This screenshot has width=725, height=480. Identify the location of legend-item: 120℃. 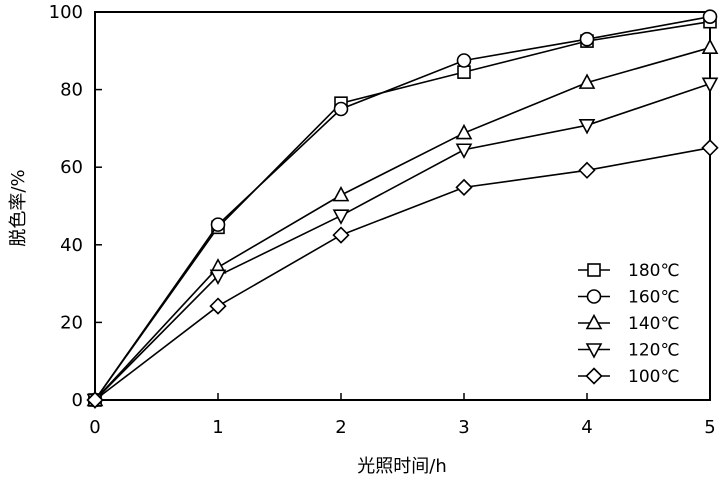
(629, 351).